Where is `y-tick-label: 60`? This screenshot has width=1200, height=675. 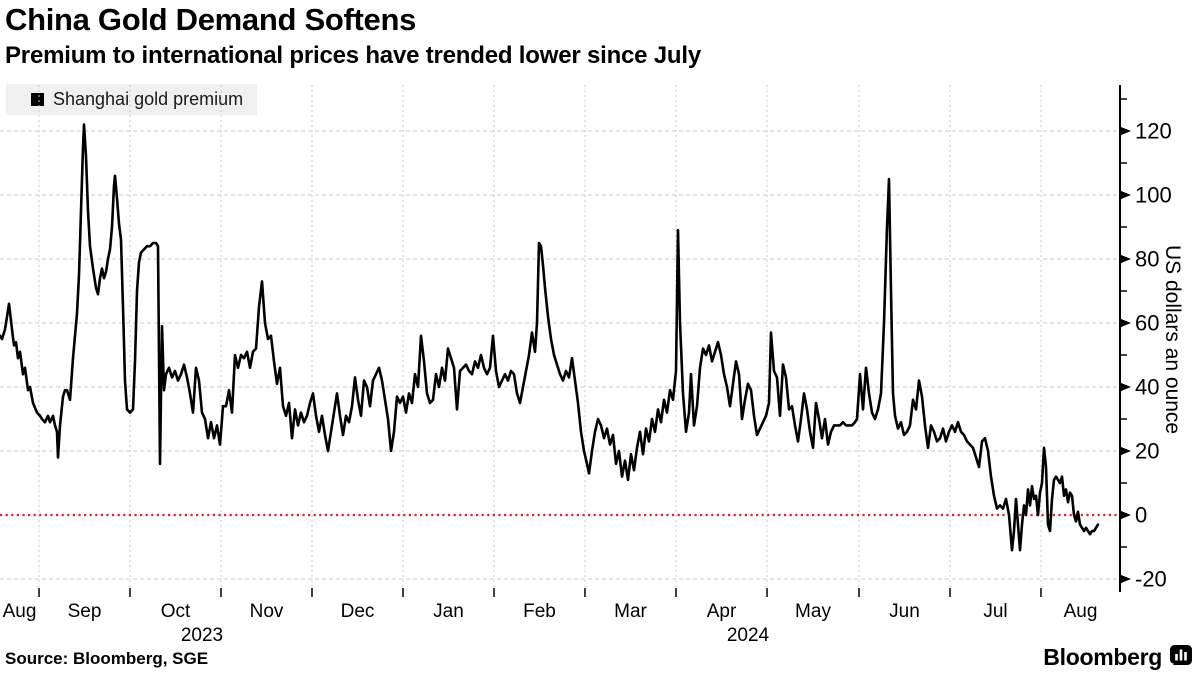
y-tick-label: 60 is located at coordinates (1147, 323).